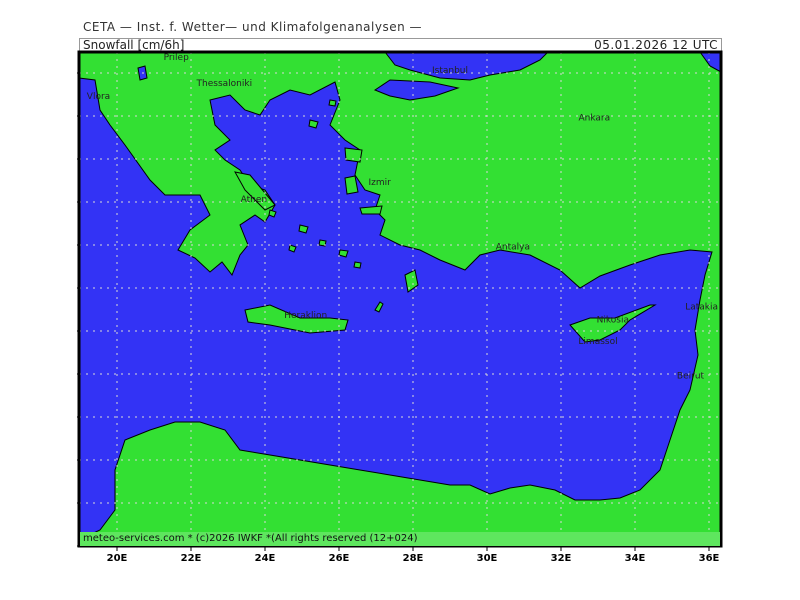 The width and height of the screenshot is (800, 600). What do you see at coordinates (691, 376) in the screenshot?
I see `city-label: Beirut` at bounding box center [691, 376].